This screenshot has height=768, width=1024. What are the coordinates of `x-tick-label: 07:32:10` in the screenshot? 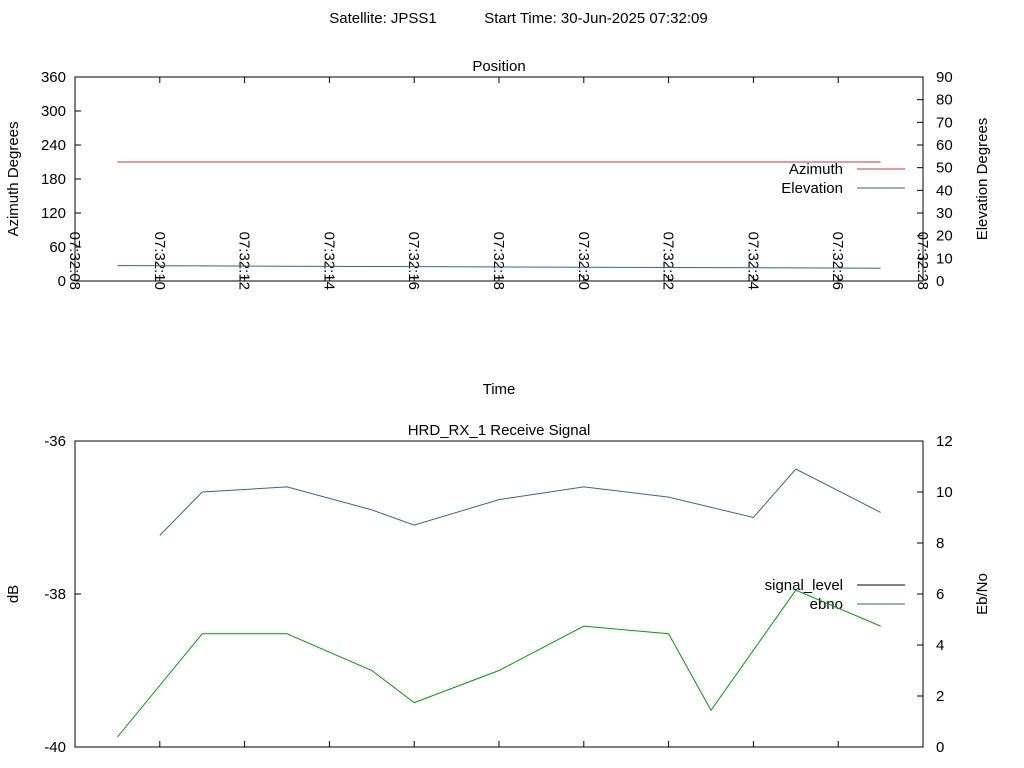 It's located at (159, 261).